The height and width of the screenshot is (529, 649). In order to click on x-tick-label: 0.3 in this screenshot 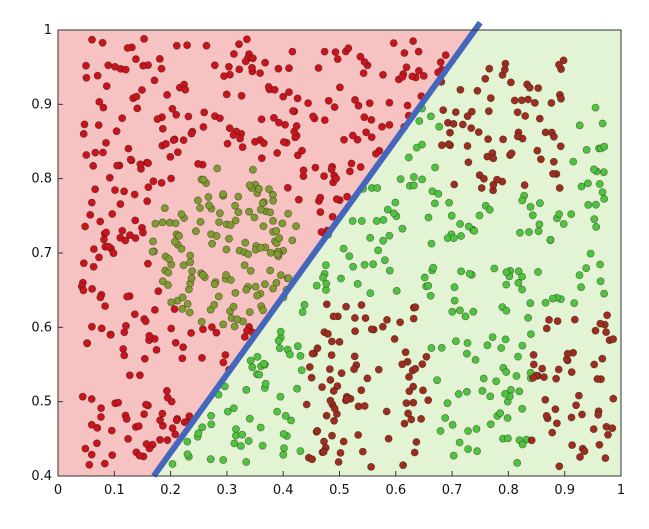, I will do `click(227, 490)`.